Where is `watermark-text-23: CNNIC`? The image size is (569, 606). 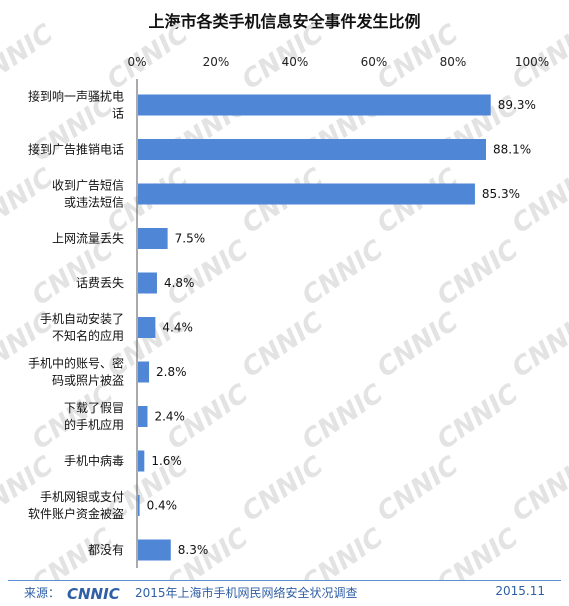
watermark-text-23: CNNIC is located at coordinates (418, 345).